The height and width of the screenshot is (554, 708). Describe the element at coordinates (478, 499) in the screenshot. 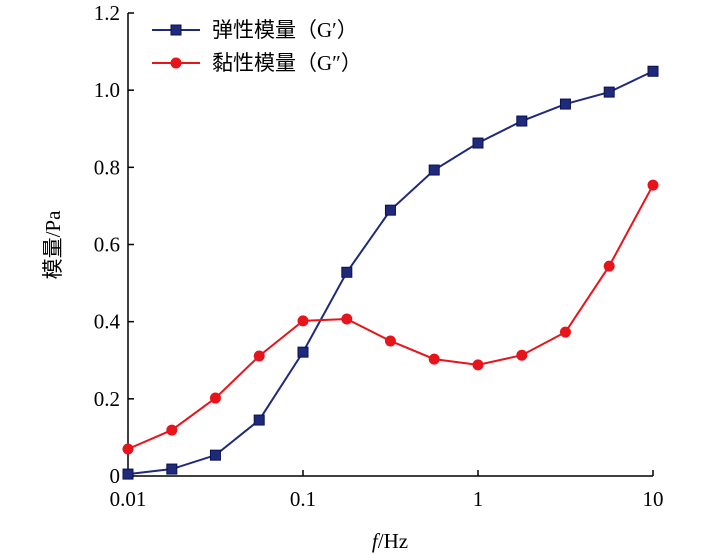

I see `x-tick-label: 1` at that location.